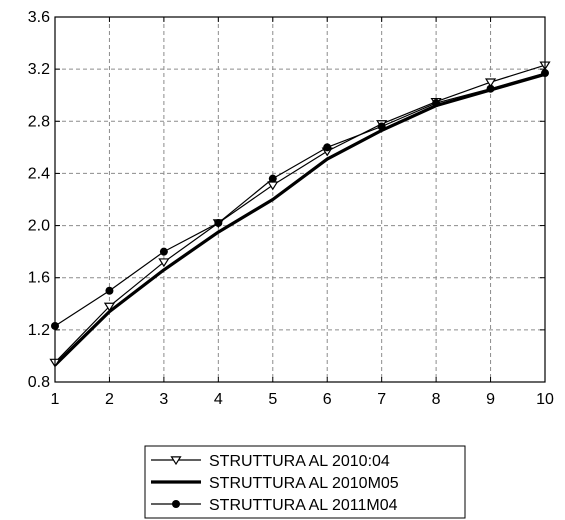 Image resolution: width=565 pixels, height=520 pixels. Describe the element at coordinates (39, 278) in the screenshot. I see `y-tick-label: 1.6` at that location.